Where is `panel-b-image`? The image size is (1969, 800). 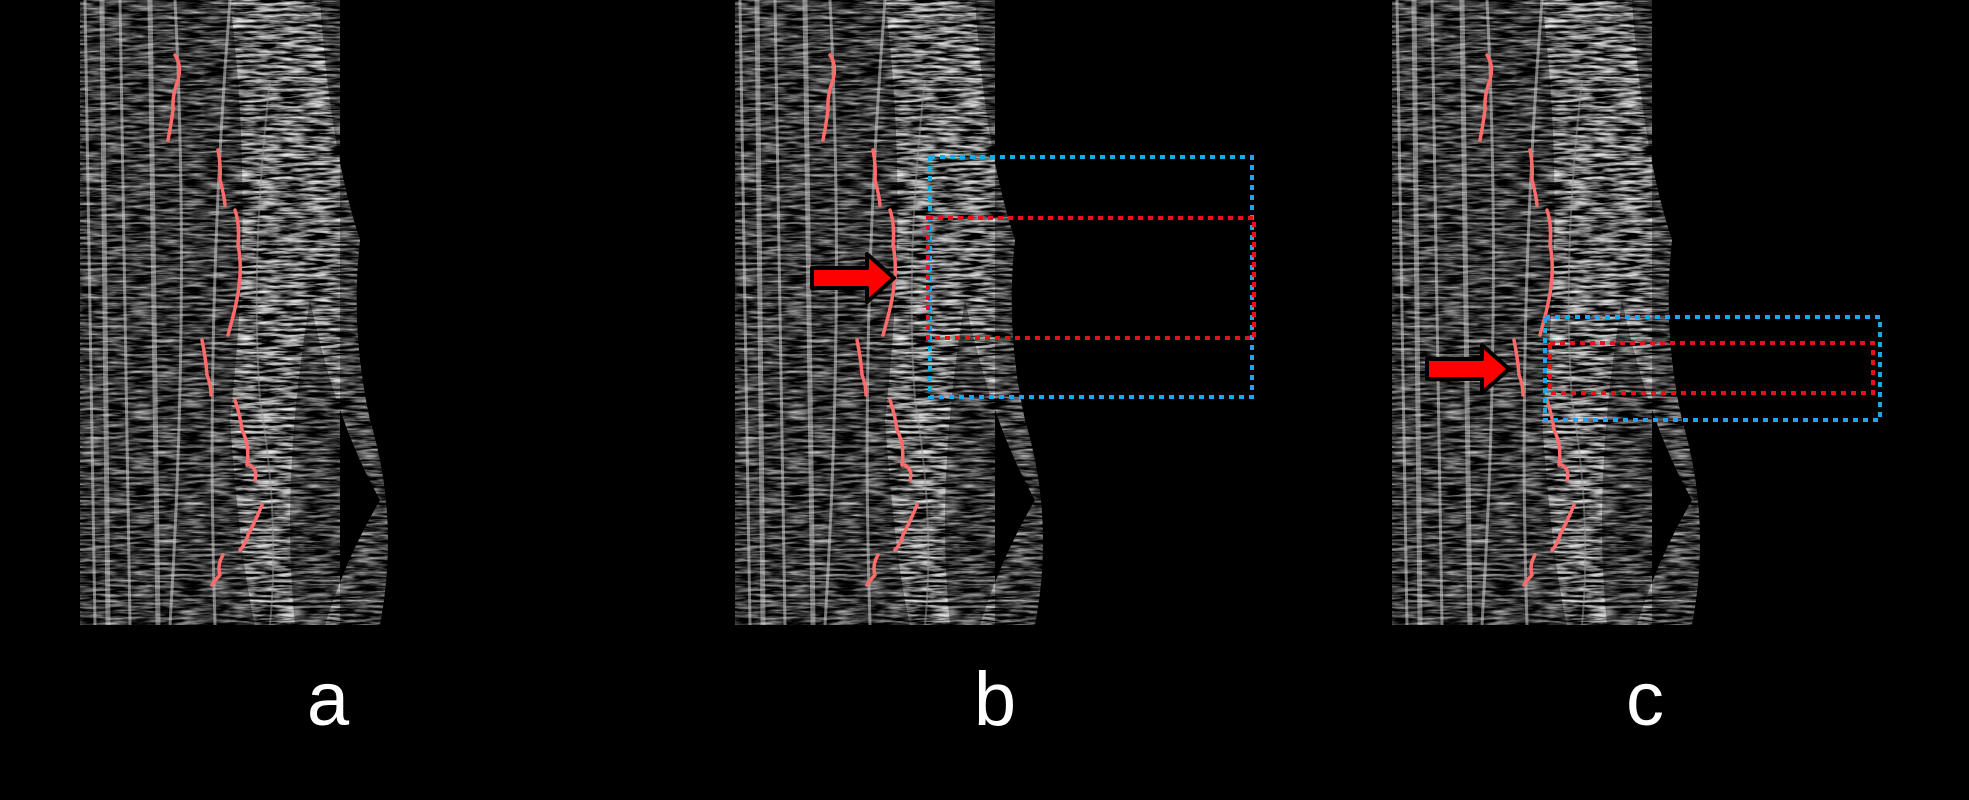 panel-b-image is located at coordinates (889, 312).